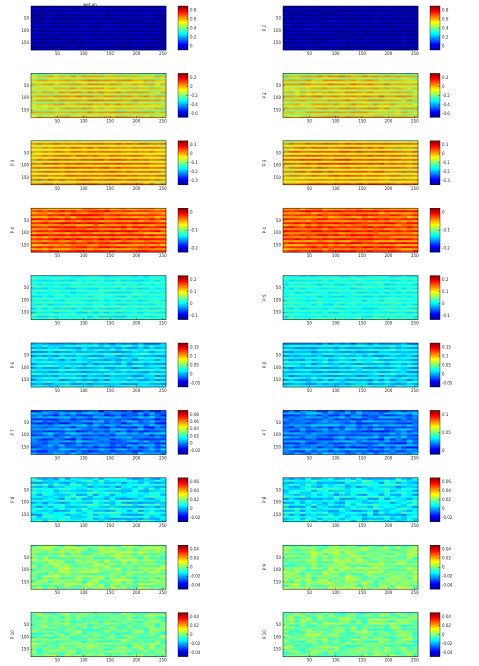 The height and width of the screenshot is (666, 479). I want to click on x-tick-label: 250, so click(163, 53).